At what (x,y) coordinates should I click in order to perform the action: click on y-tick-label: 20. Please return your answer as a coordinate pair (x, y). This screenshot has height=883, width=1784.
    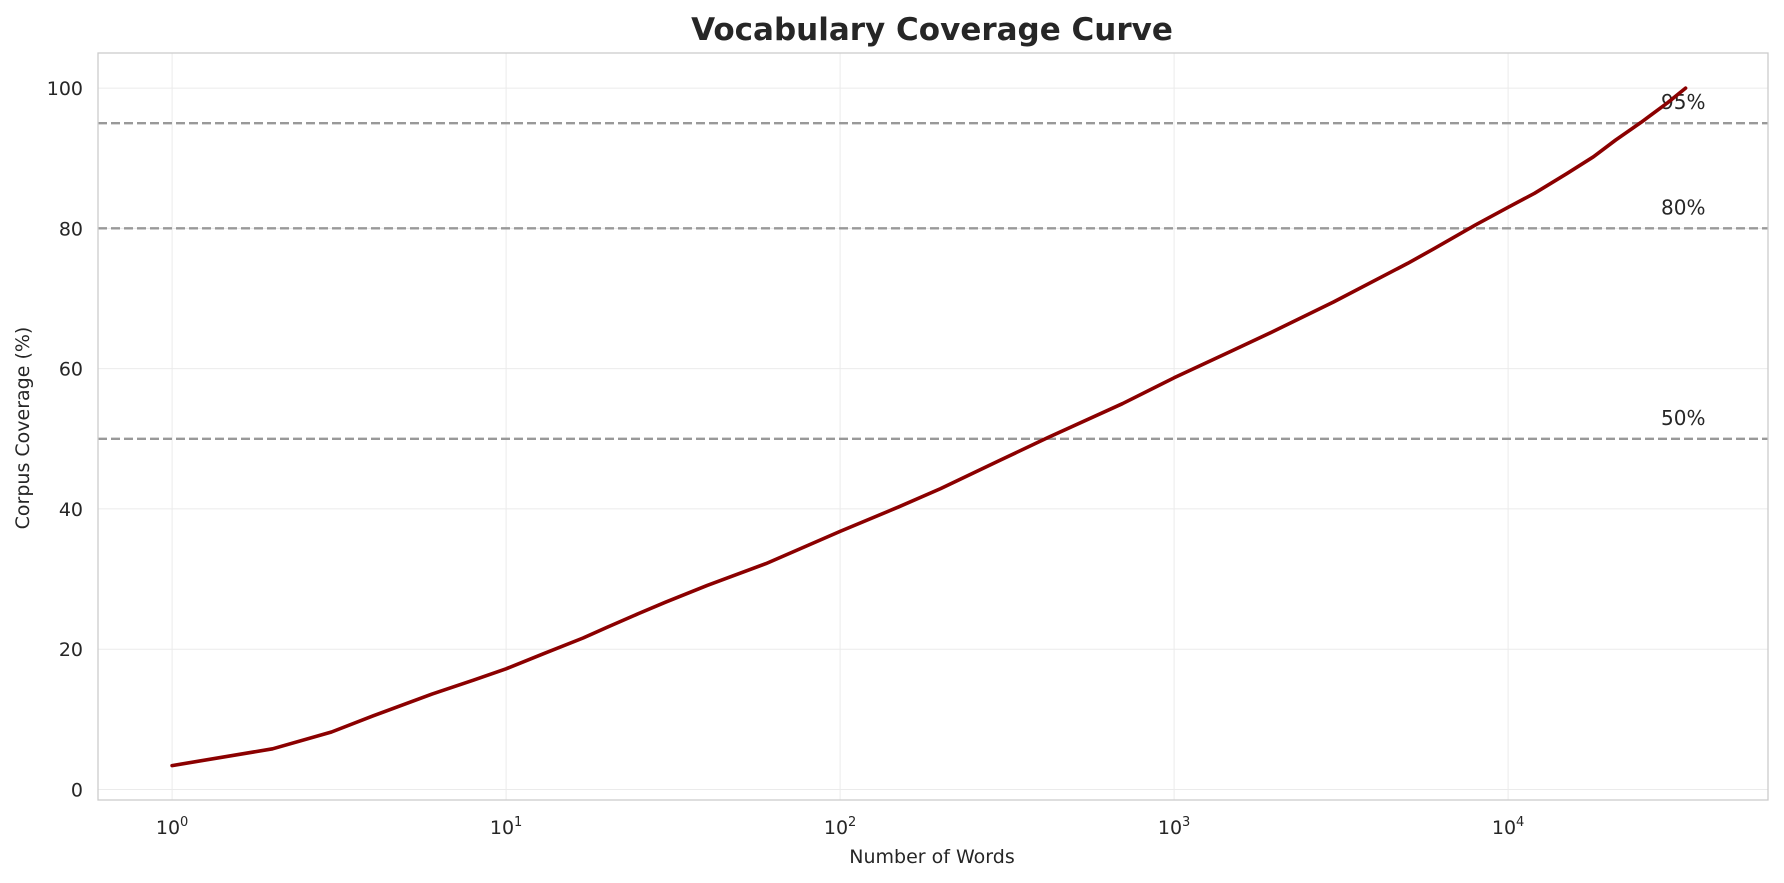
    Looking at the image, I should click on (71, 650).